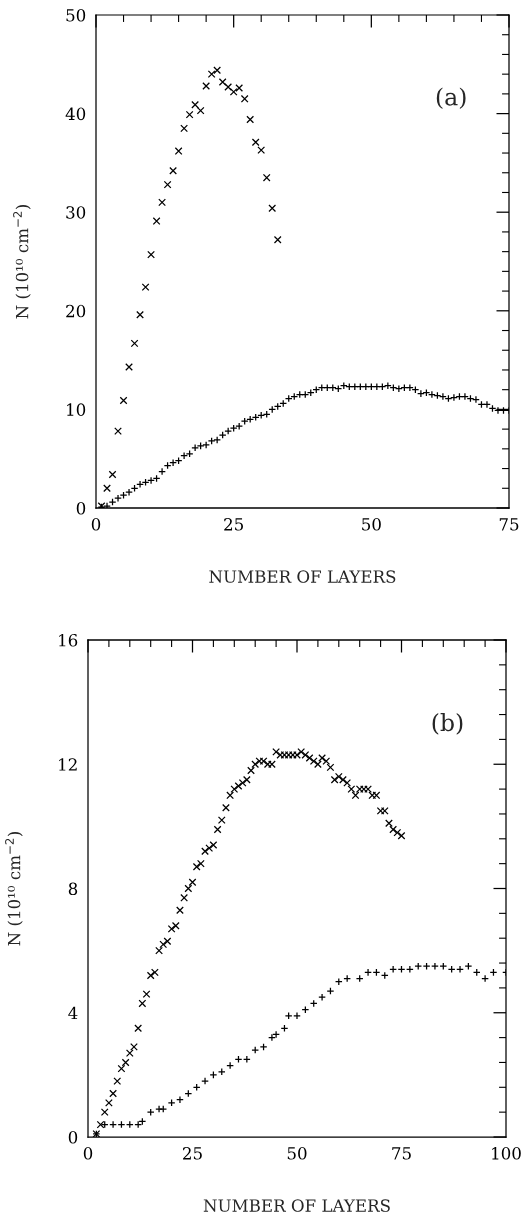 The image size is (529, 1224). Describe the element at coordinates (76, 15) in the screenshot. I see `y-tick-label: 50` at that location.